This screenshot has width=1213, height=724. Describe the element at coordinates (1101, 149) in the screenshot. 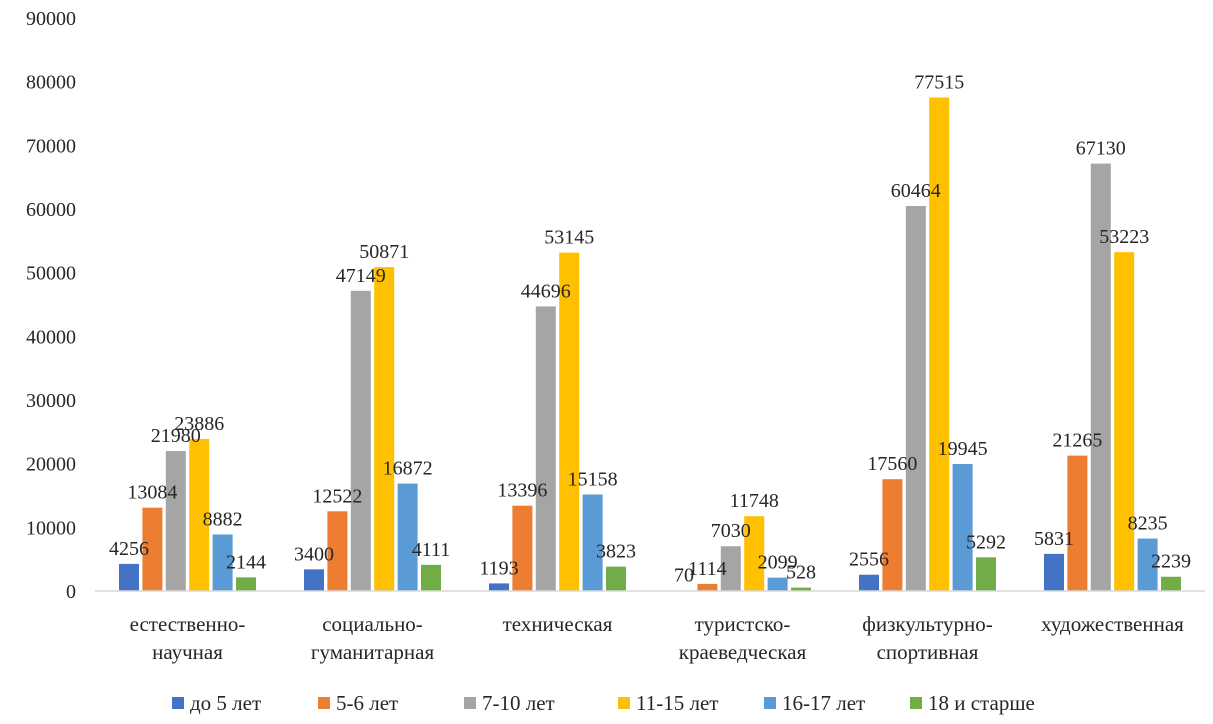

I see `data-label: 67130` at that location.